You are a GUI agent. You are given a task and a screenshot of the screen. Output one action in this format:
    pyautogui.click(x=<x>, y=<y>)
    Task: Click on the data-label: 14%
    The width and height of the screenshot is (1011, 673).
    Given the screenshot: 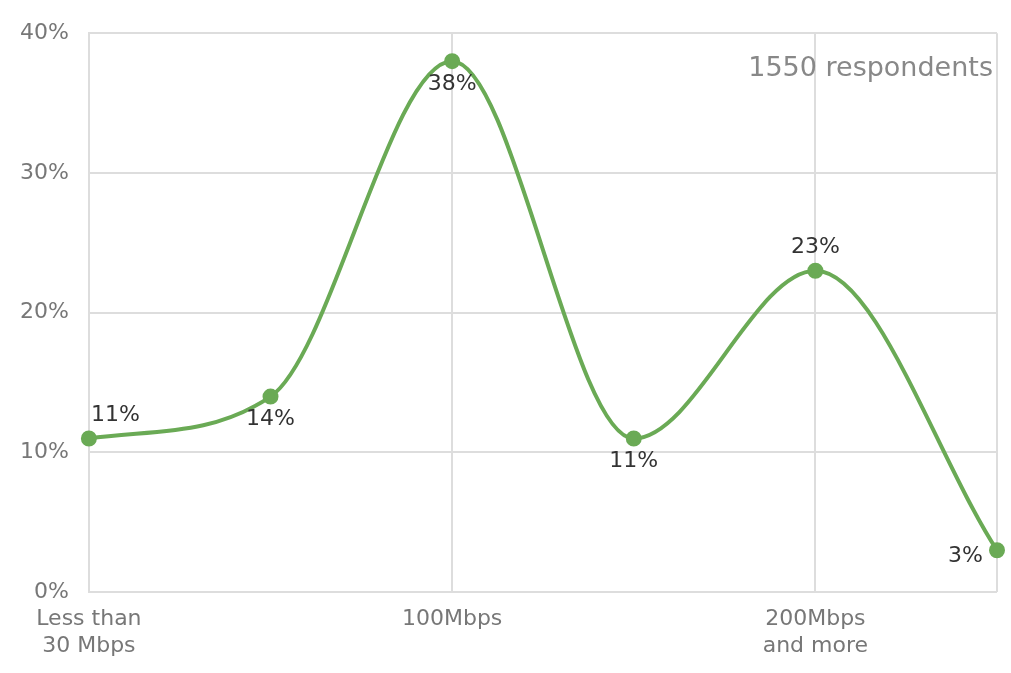 What is the action you would take?
    pyautogui.click(x=270, y=418)
    